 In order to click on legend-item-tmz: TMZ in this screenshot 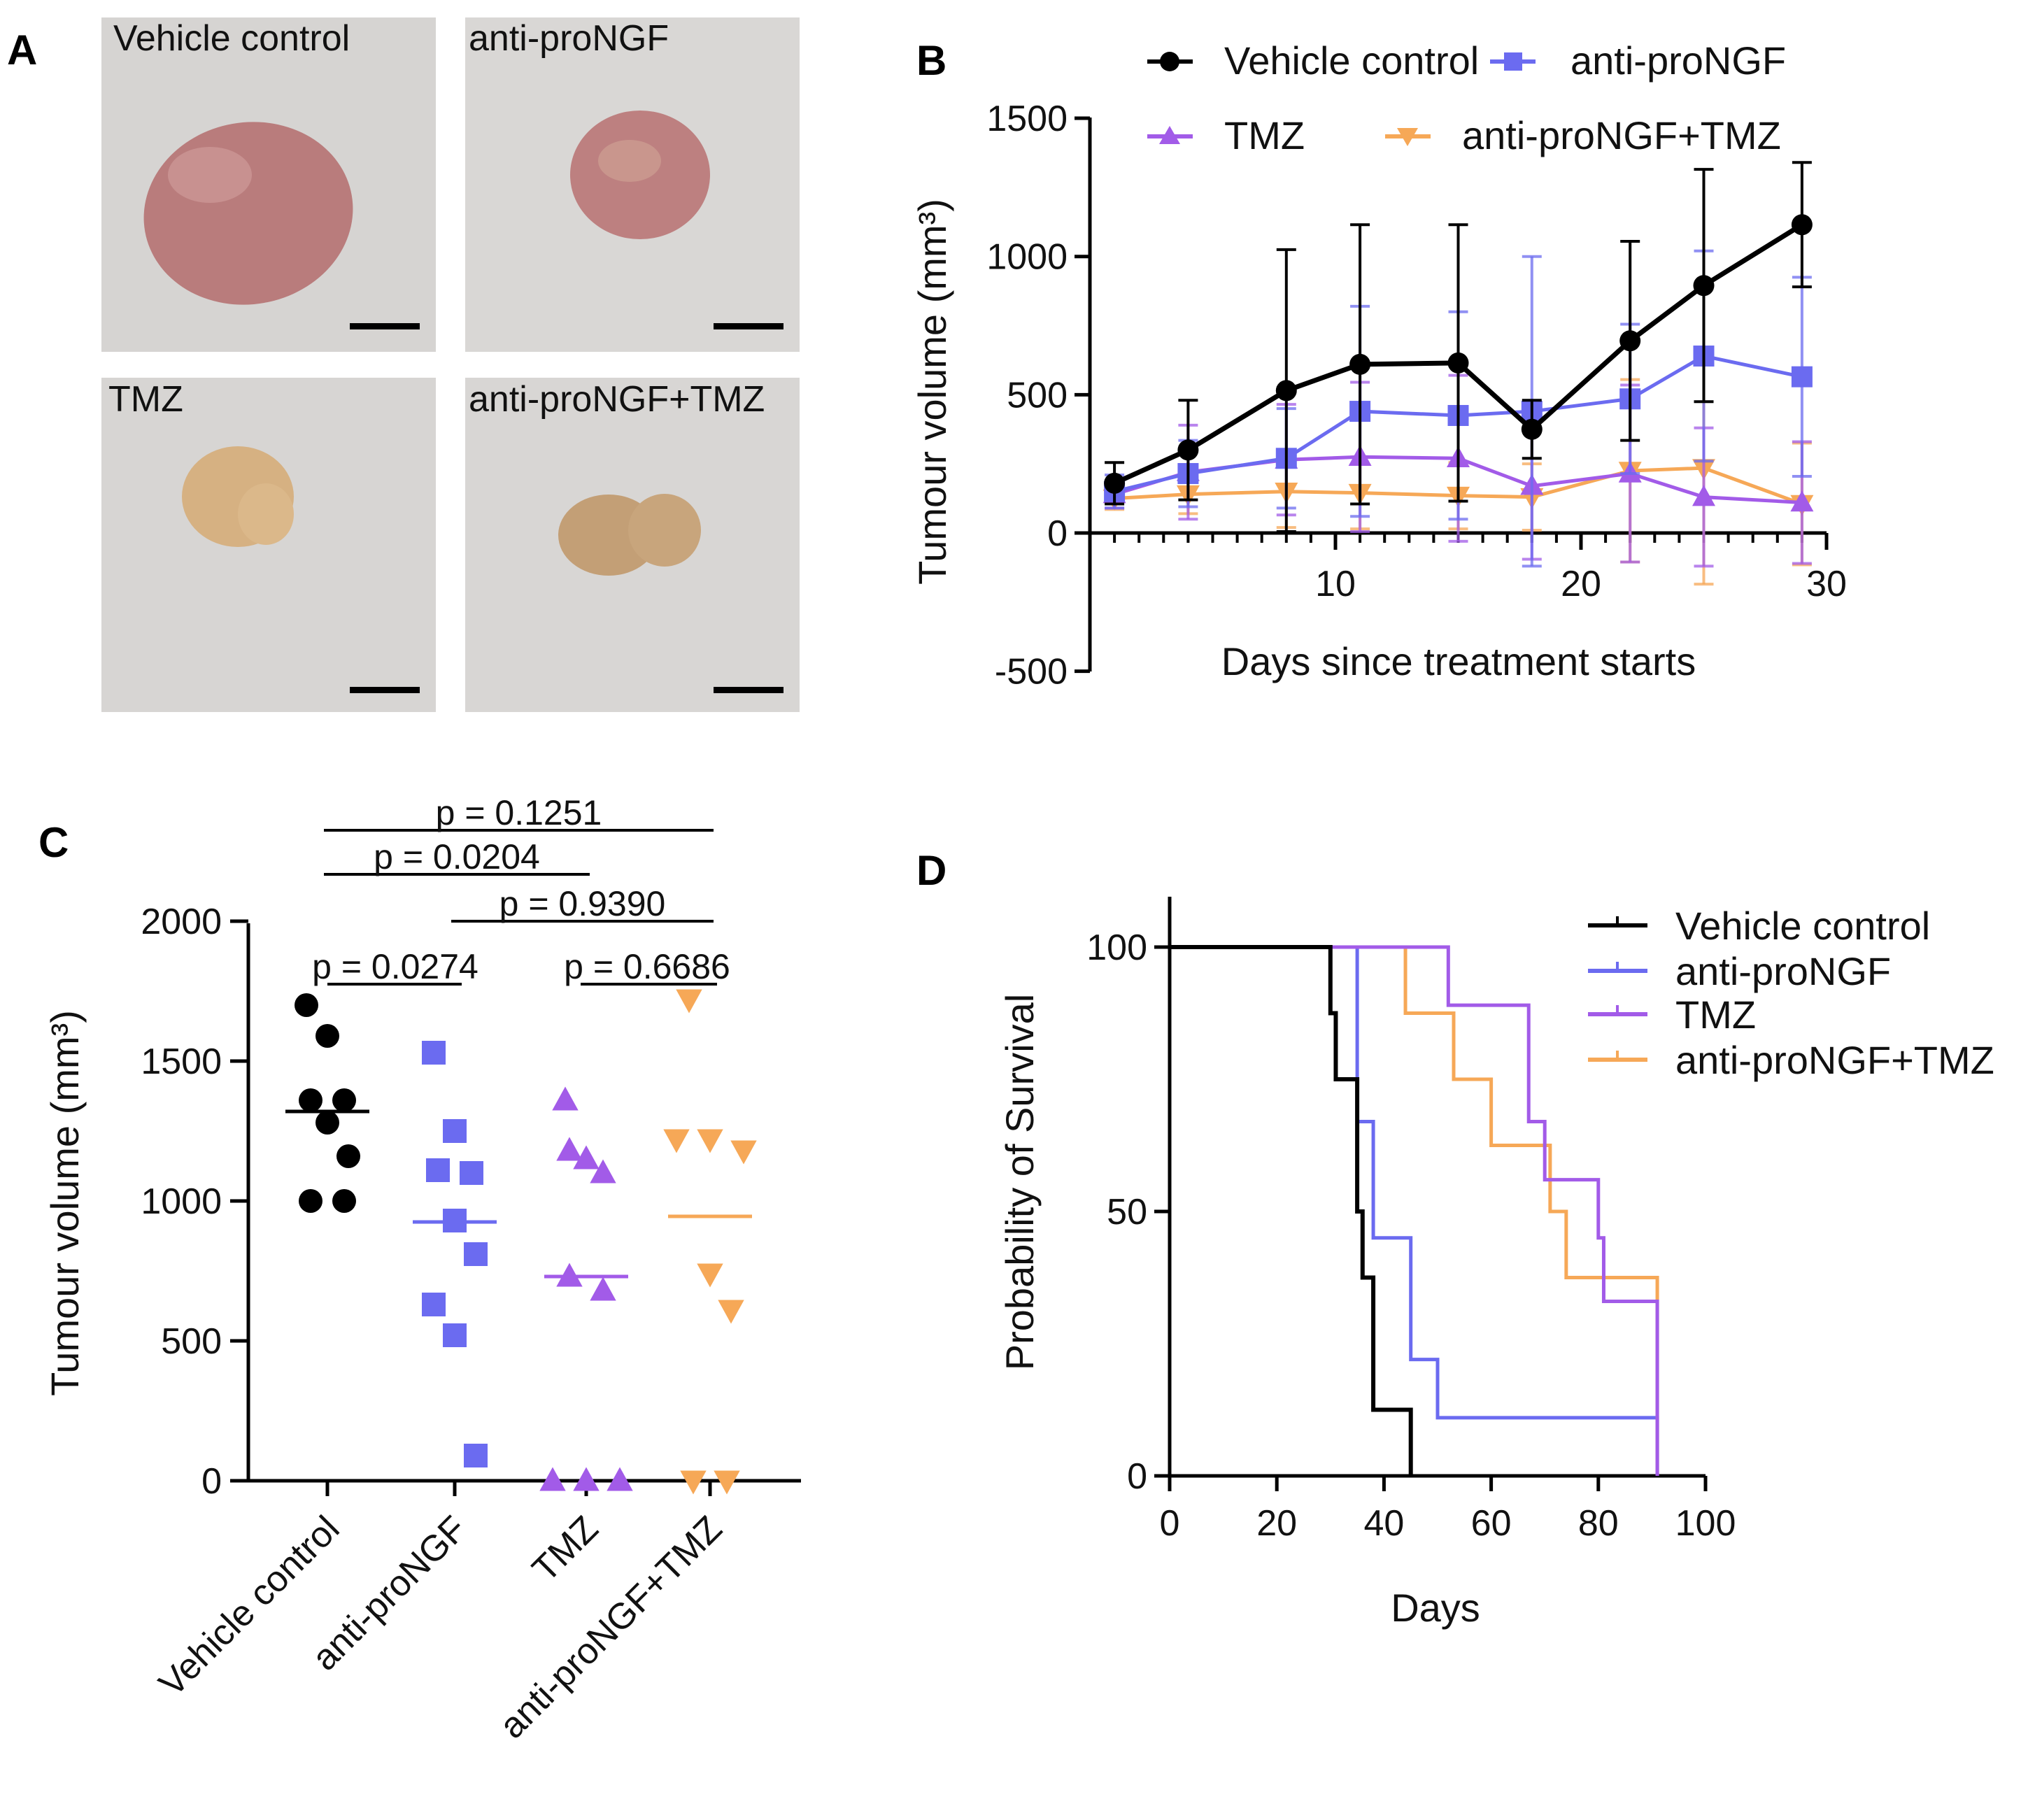, I will do `click(1226, 135)`.